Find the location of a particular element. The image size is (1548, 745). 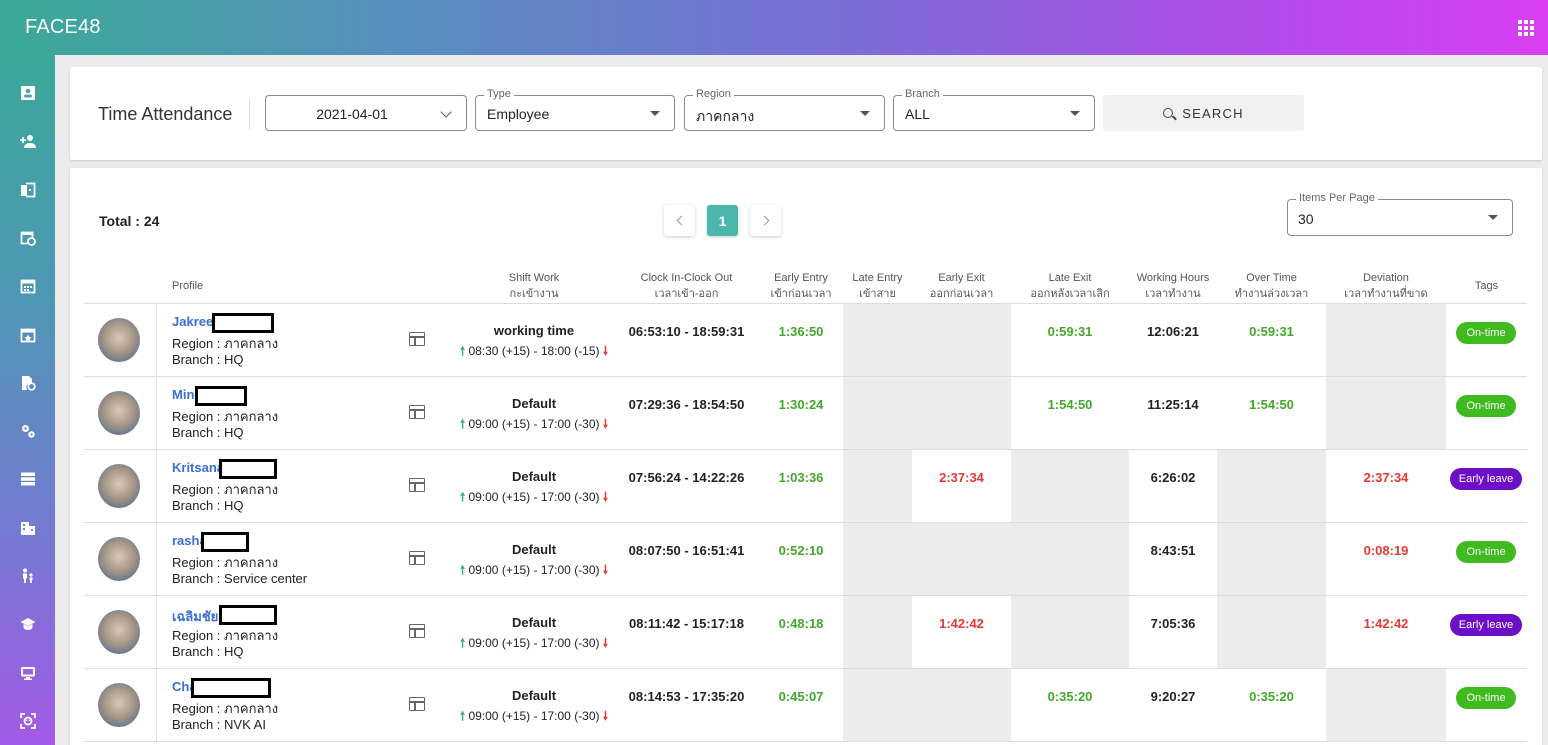

prev-page-button is located at coordinates (679, 220).